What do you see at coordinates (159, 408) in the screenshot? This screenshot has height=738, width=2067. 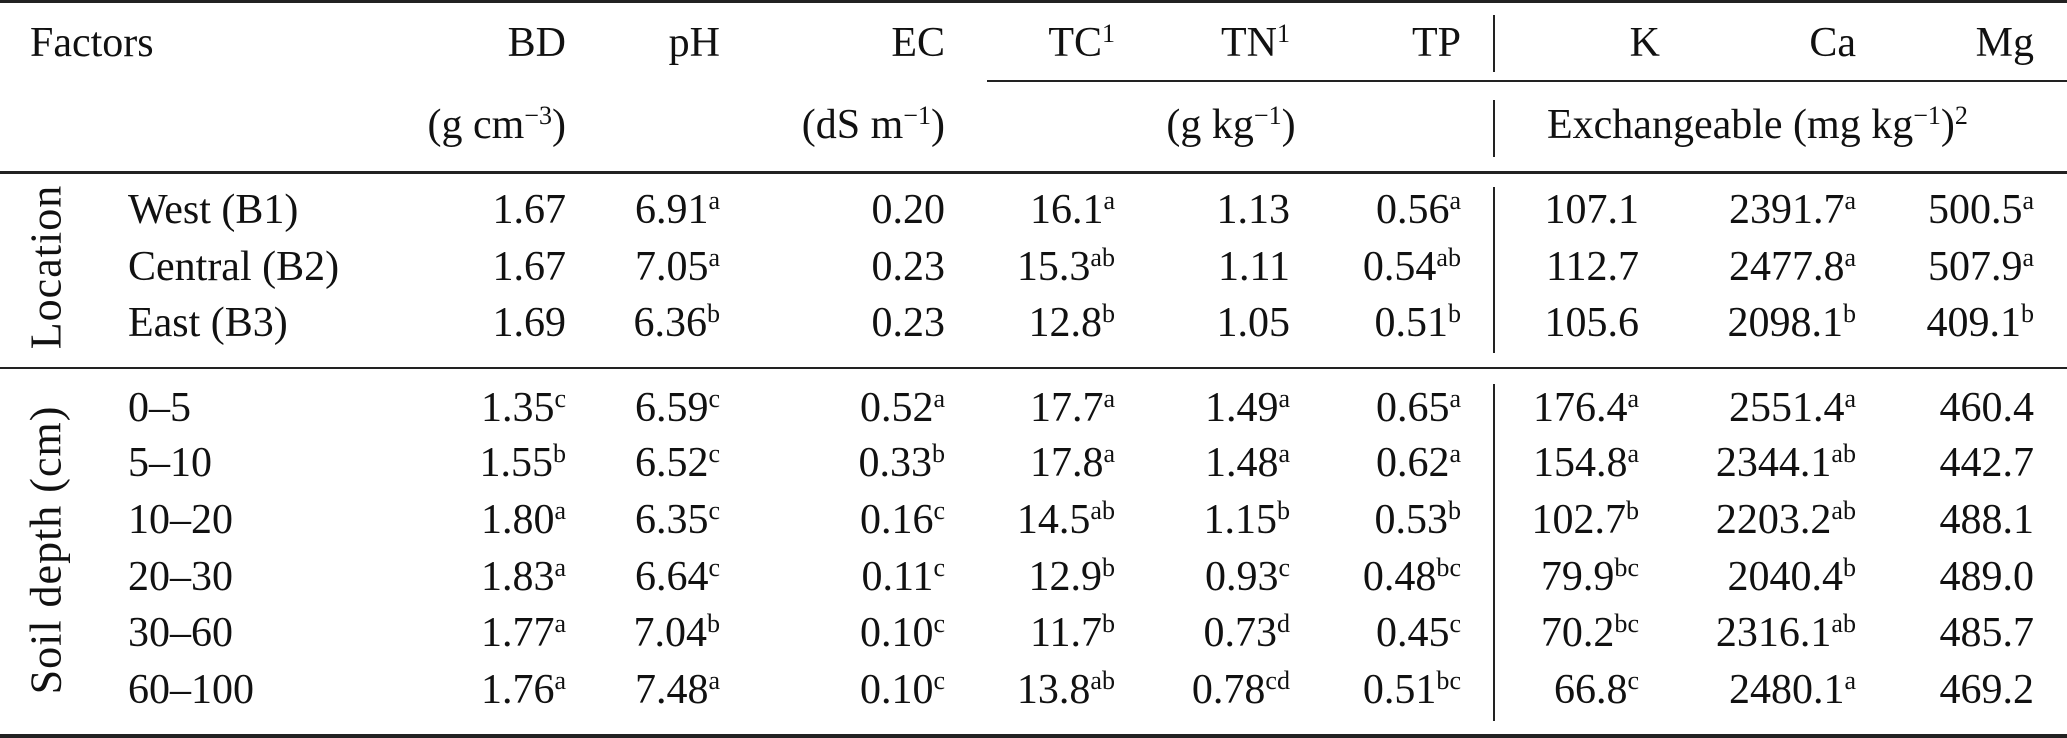 I see `row-factor-label: 0–5` at bounding box center [159, 408].